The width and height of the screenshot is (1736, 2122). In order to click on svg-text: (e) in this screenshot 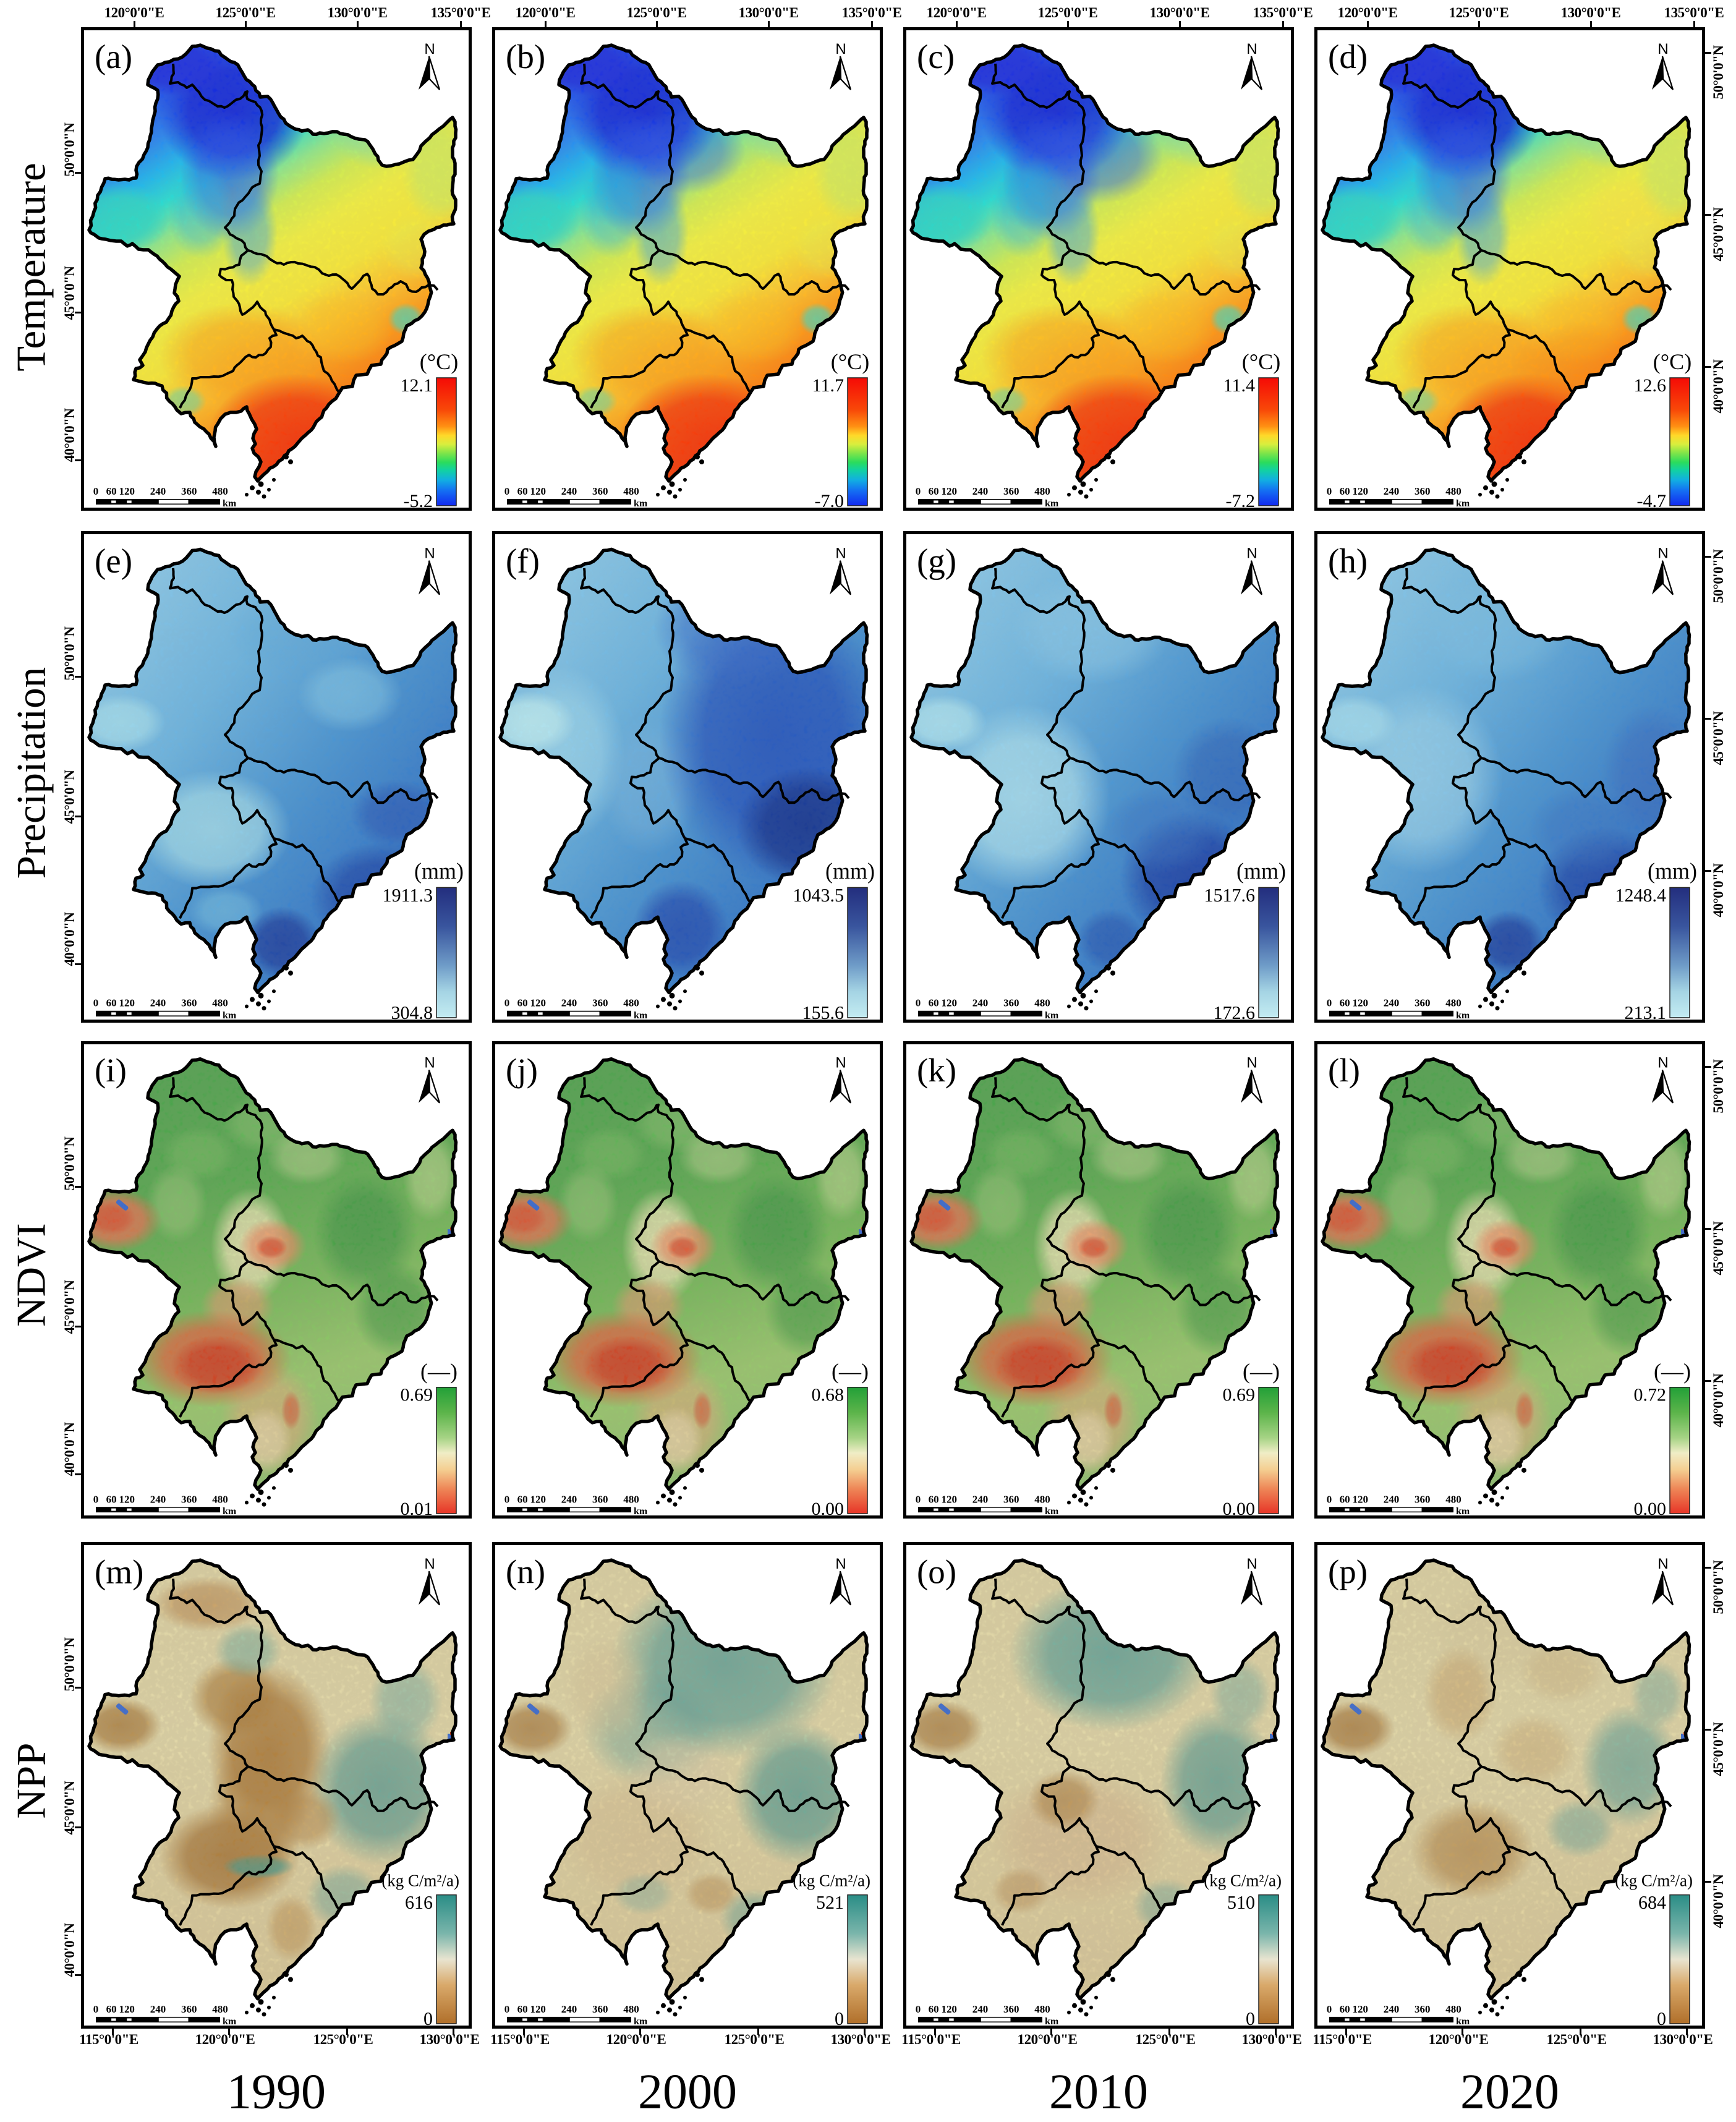, I will do `click(113, 561)`.